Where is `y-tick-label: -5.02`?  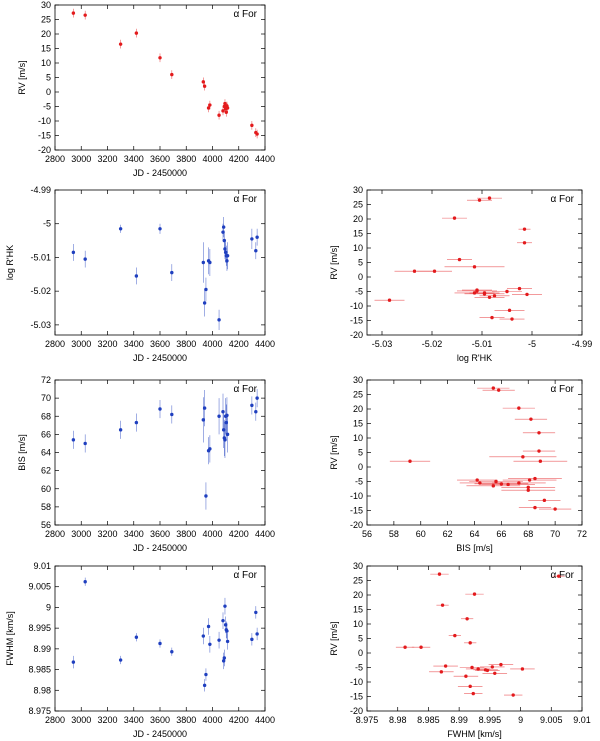
y-tick-label: -5.02 is located at coordinates (40, 291).